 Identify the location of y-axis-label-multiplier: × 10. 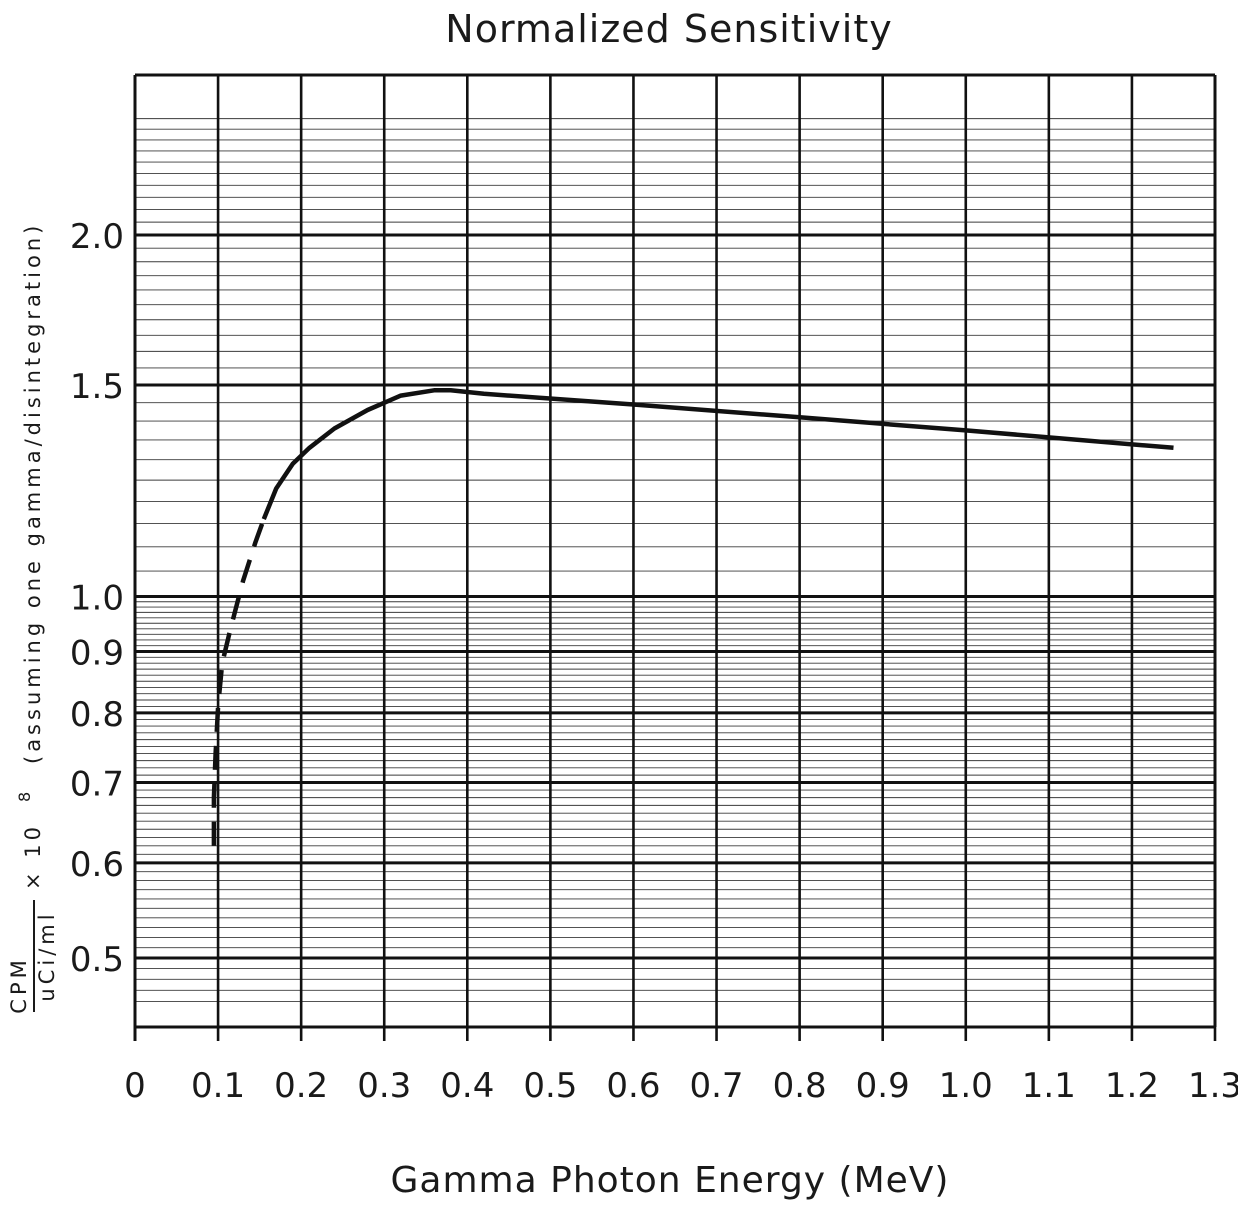
(33, 856).